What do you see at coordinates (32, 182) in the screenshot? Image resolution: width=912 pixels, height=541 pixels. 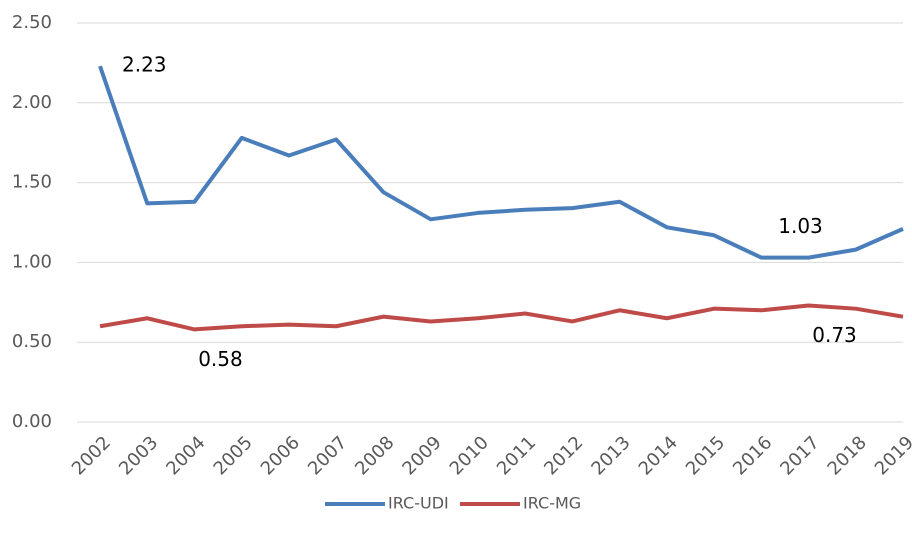 I see `y-tick-label: 1.50` at bounding box center [32, 182].